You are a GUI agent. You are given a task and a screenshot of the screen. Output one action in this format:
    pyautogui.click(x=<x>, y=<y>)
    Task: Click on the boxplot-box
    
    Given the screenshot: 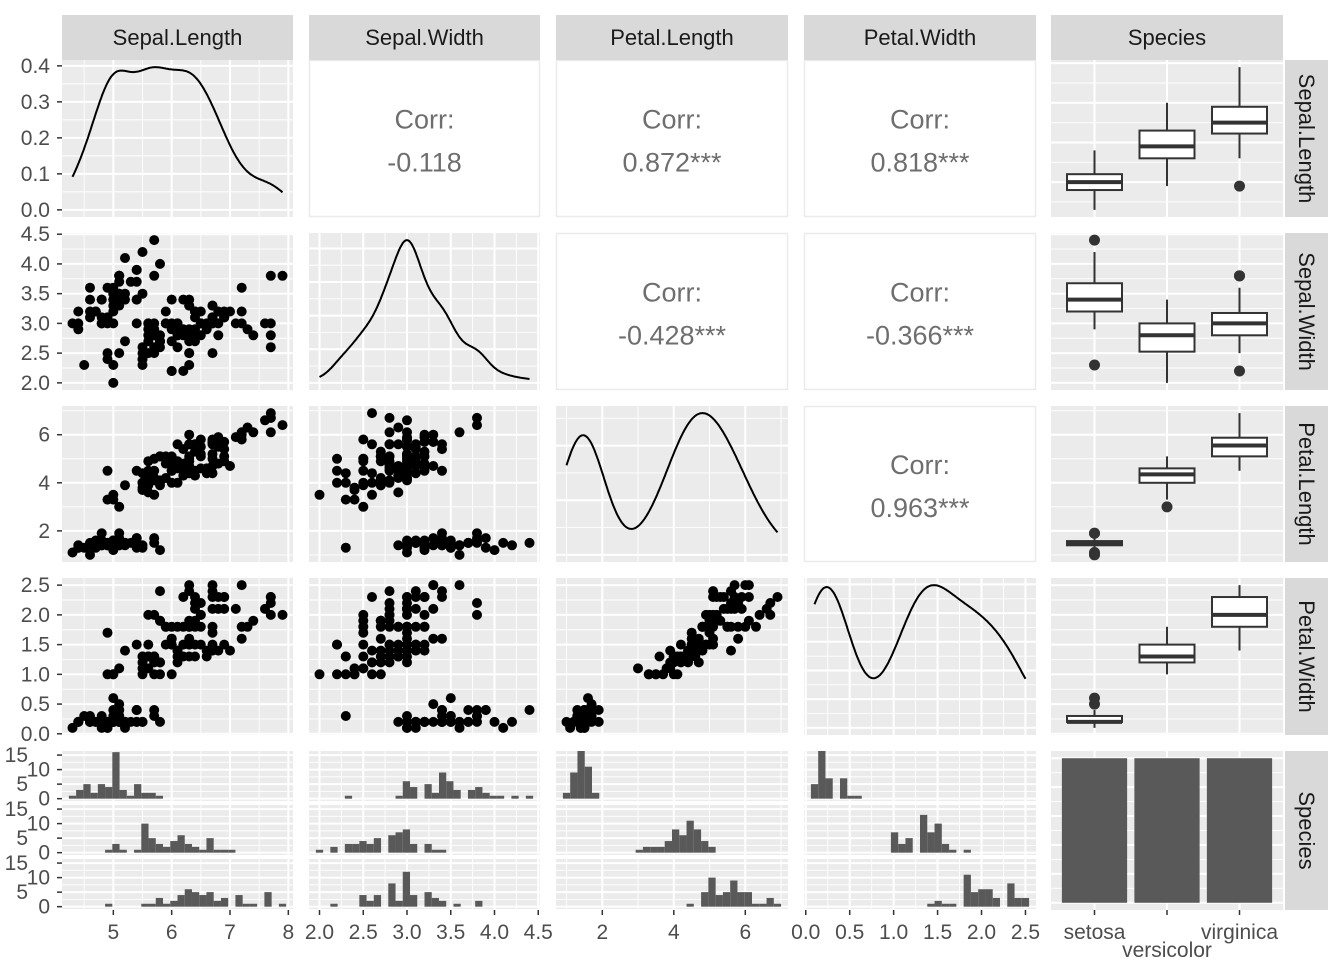 What is the action you would take?
    pyautogui.click(x=1239, y=612)
    